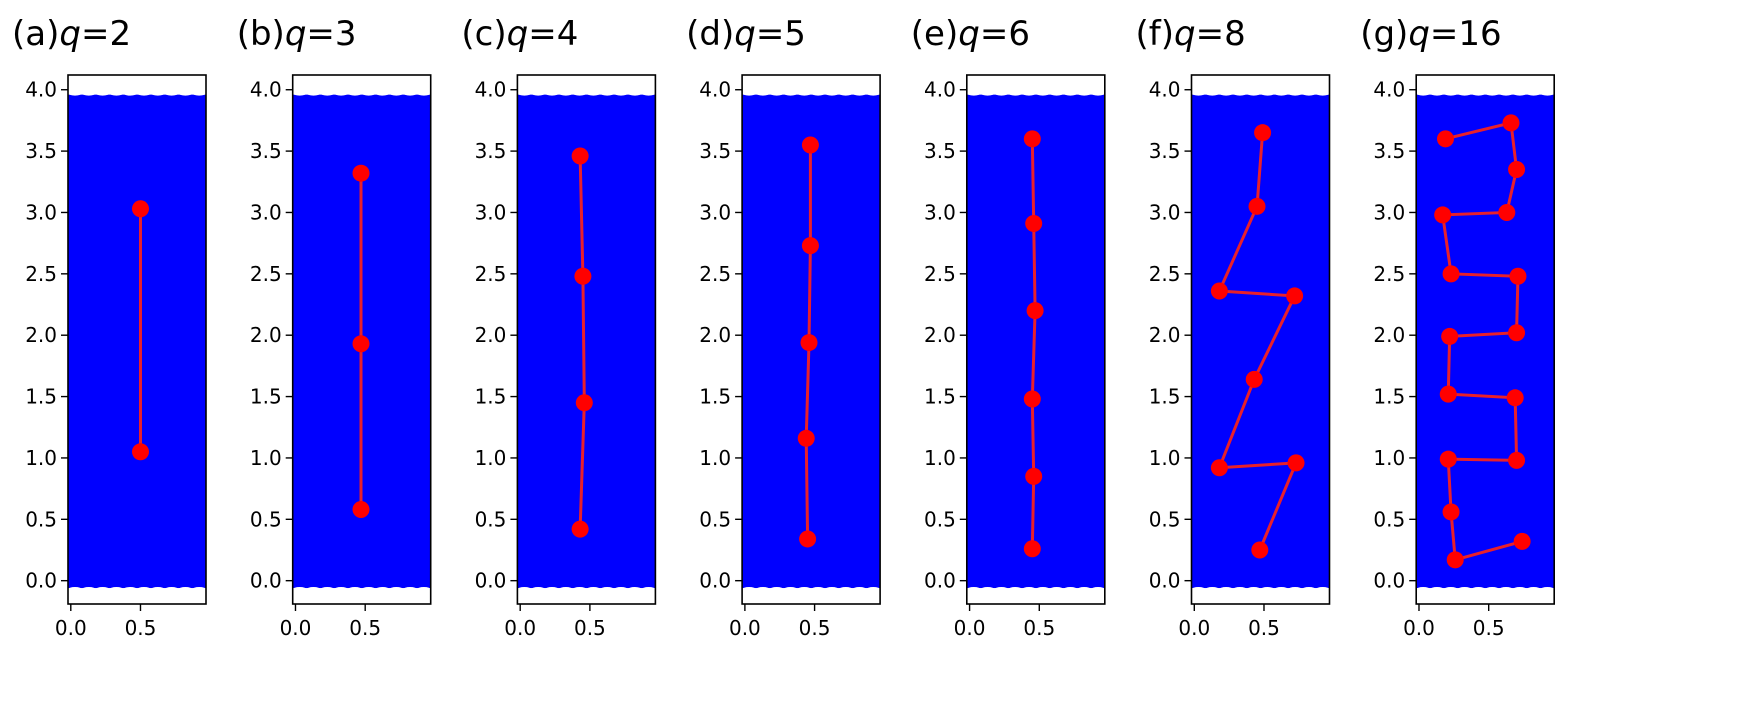 The height and width of the screenshot is (726, 1738). What do you see at coordinates (1457, 327) in the screenshot?
I see `subplot-g: (g)q=16 0.0 0.5 1.0 1.5 2.0 2.5 3.0 3.5 4.0 0.0 0.5` at bounding box center [1457, 327].